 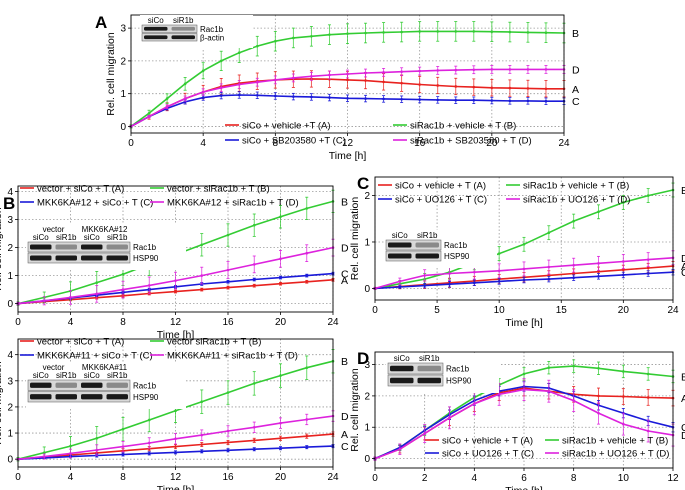 I want to click on x-tick-label: 2, so click(x=425, y=478).